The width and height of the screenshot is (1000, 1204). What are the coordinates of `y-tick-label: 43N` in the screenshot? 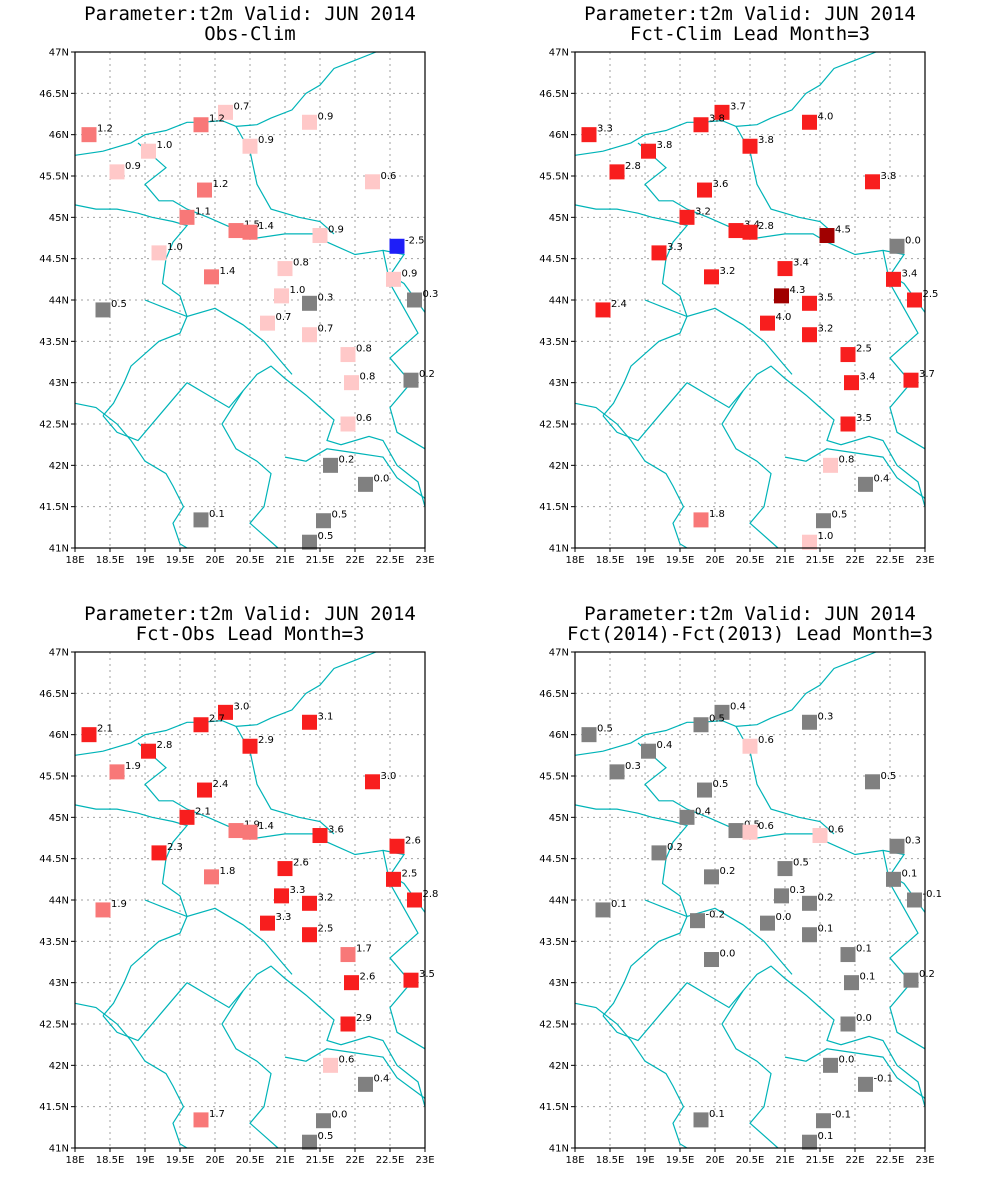 It's located at (559, 383).